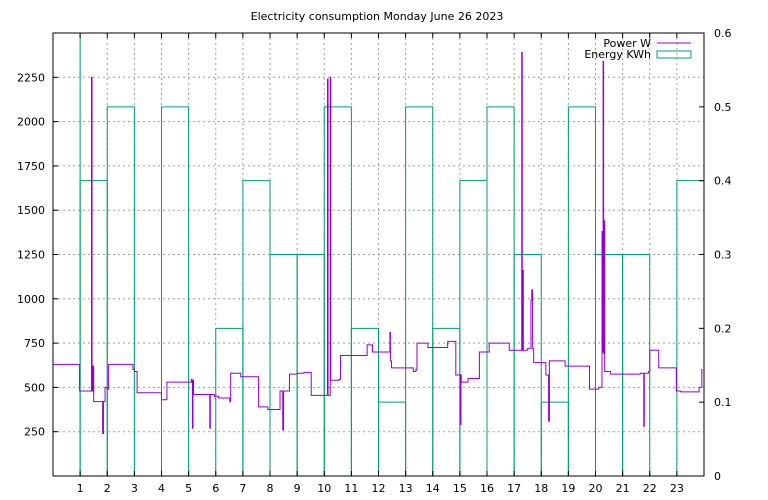 The image size is (768, 500). What do you see at coordinates (31, 255) in the screenshot?
I see `y-tick-label-left: 1250` at bounding box center [31, 255].